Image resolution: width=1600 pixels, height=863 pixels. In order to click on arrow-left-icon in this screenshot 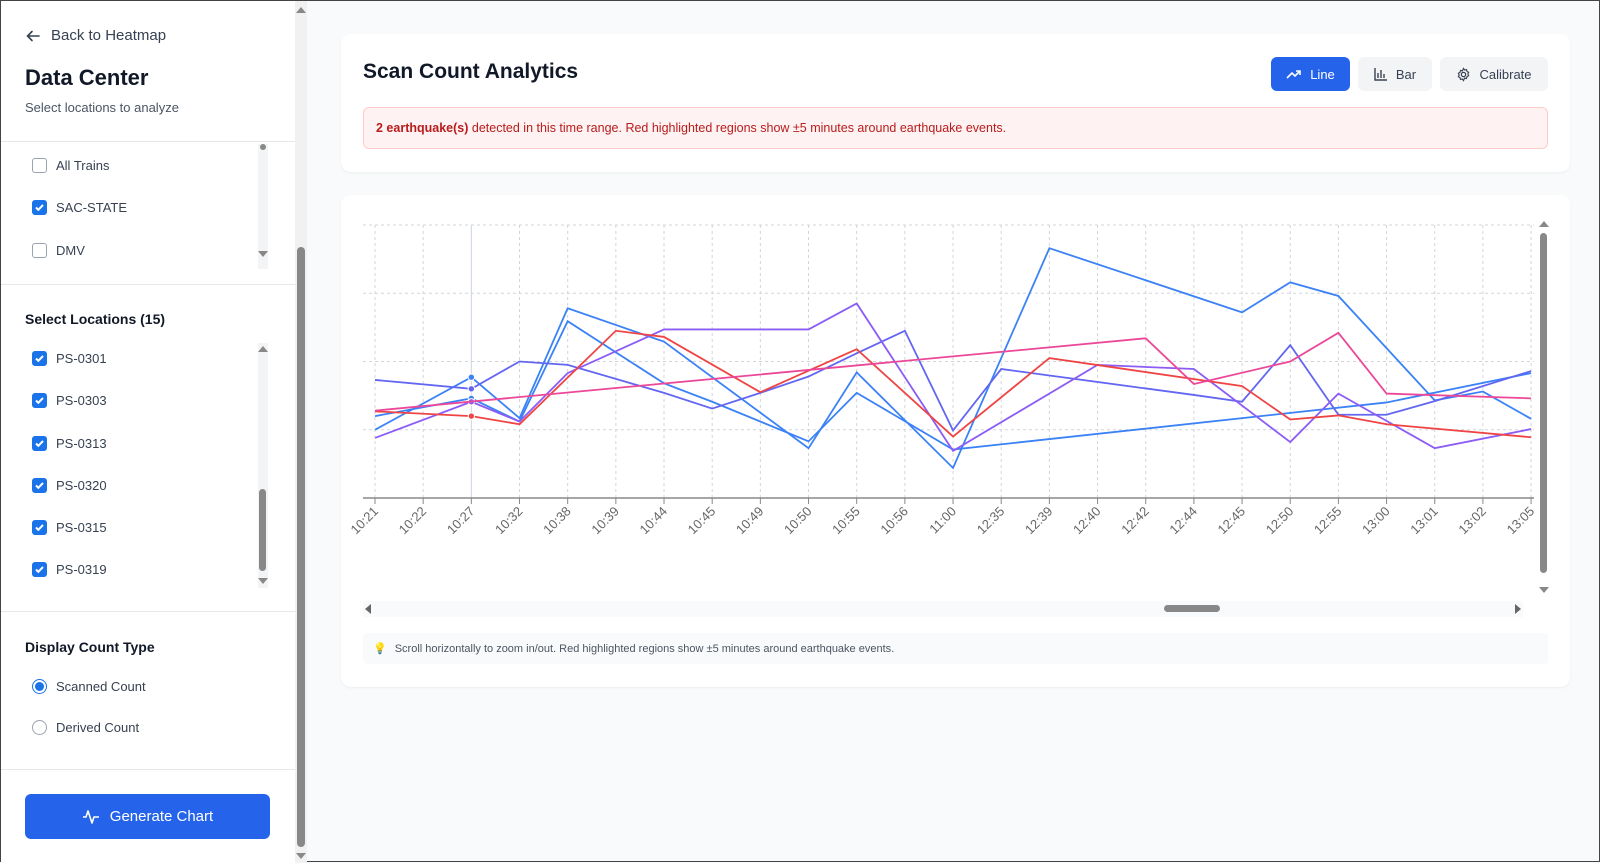, I will do `click(33, 35)`.